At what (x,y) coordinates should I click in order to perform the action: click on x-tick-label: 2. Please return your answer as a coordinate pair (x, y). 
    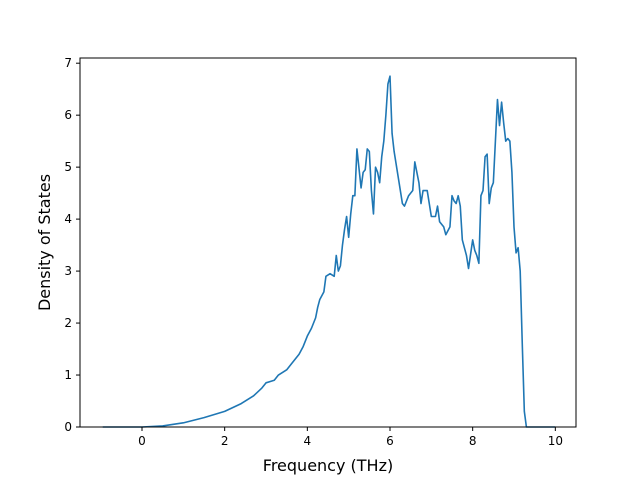
    Looking at the image, I should click on (225, 441).